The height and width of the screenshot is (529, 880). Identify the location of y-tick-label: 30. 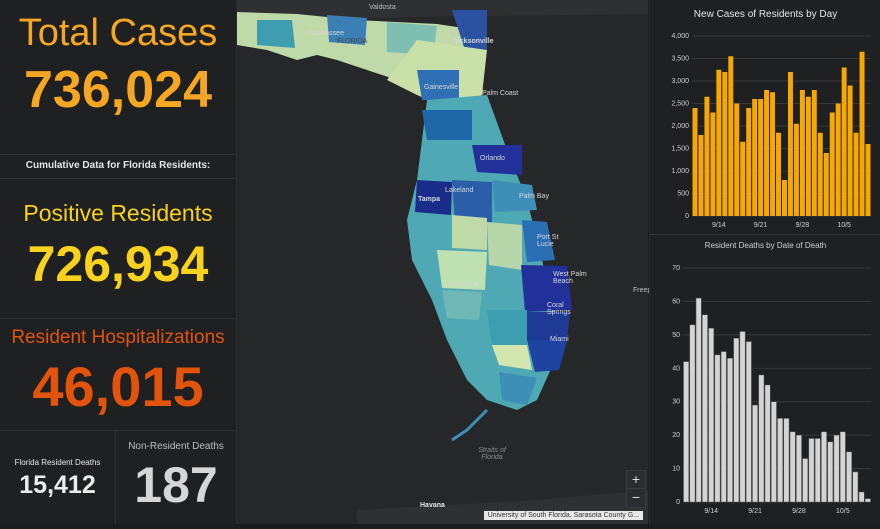
(676, 402).